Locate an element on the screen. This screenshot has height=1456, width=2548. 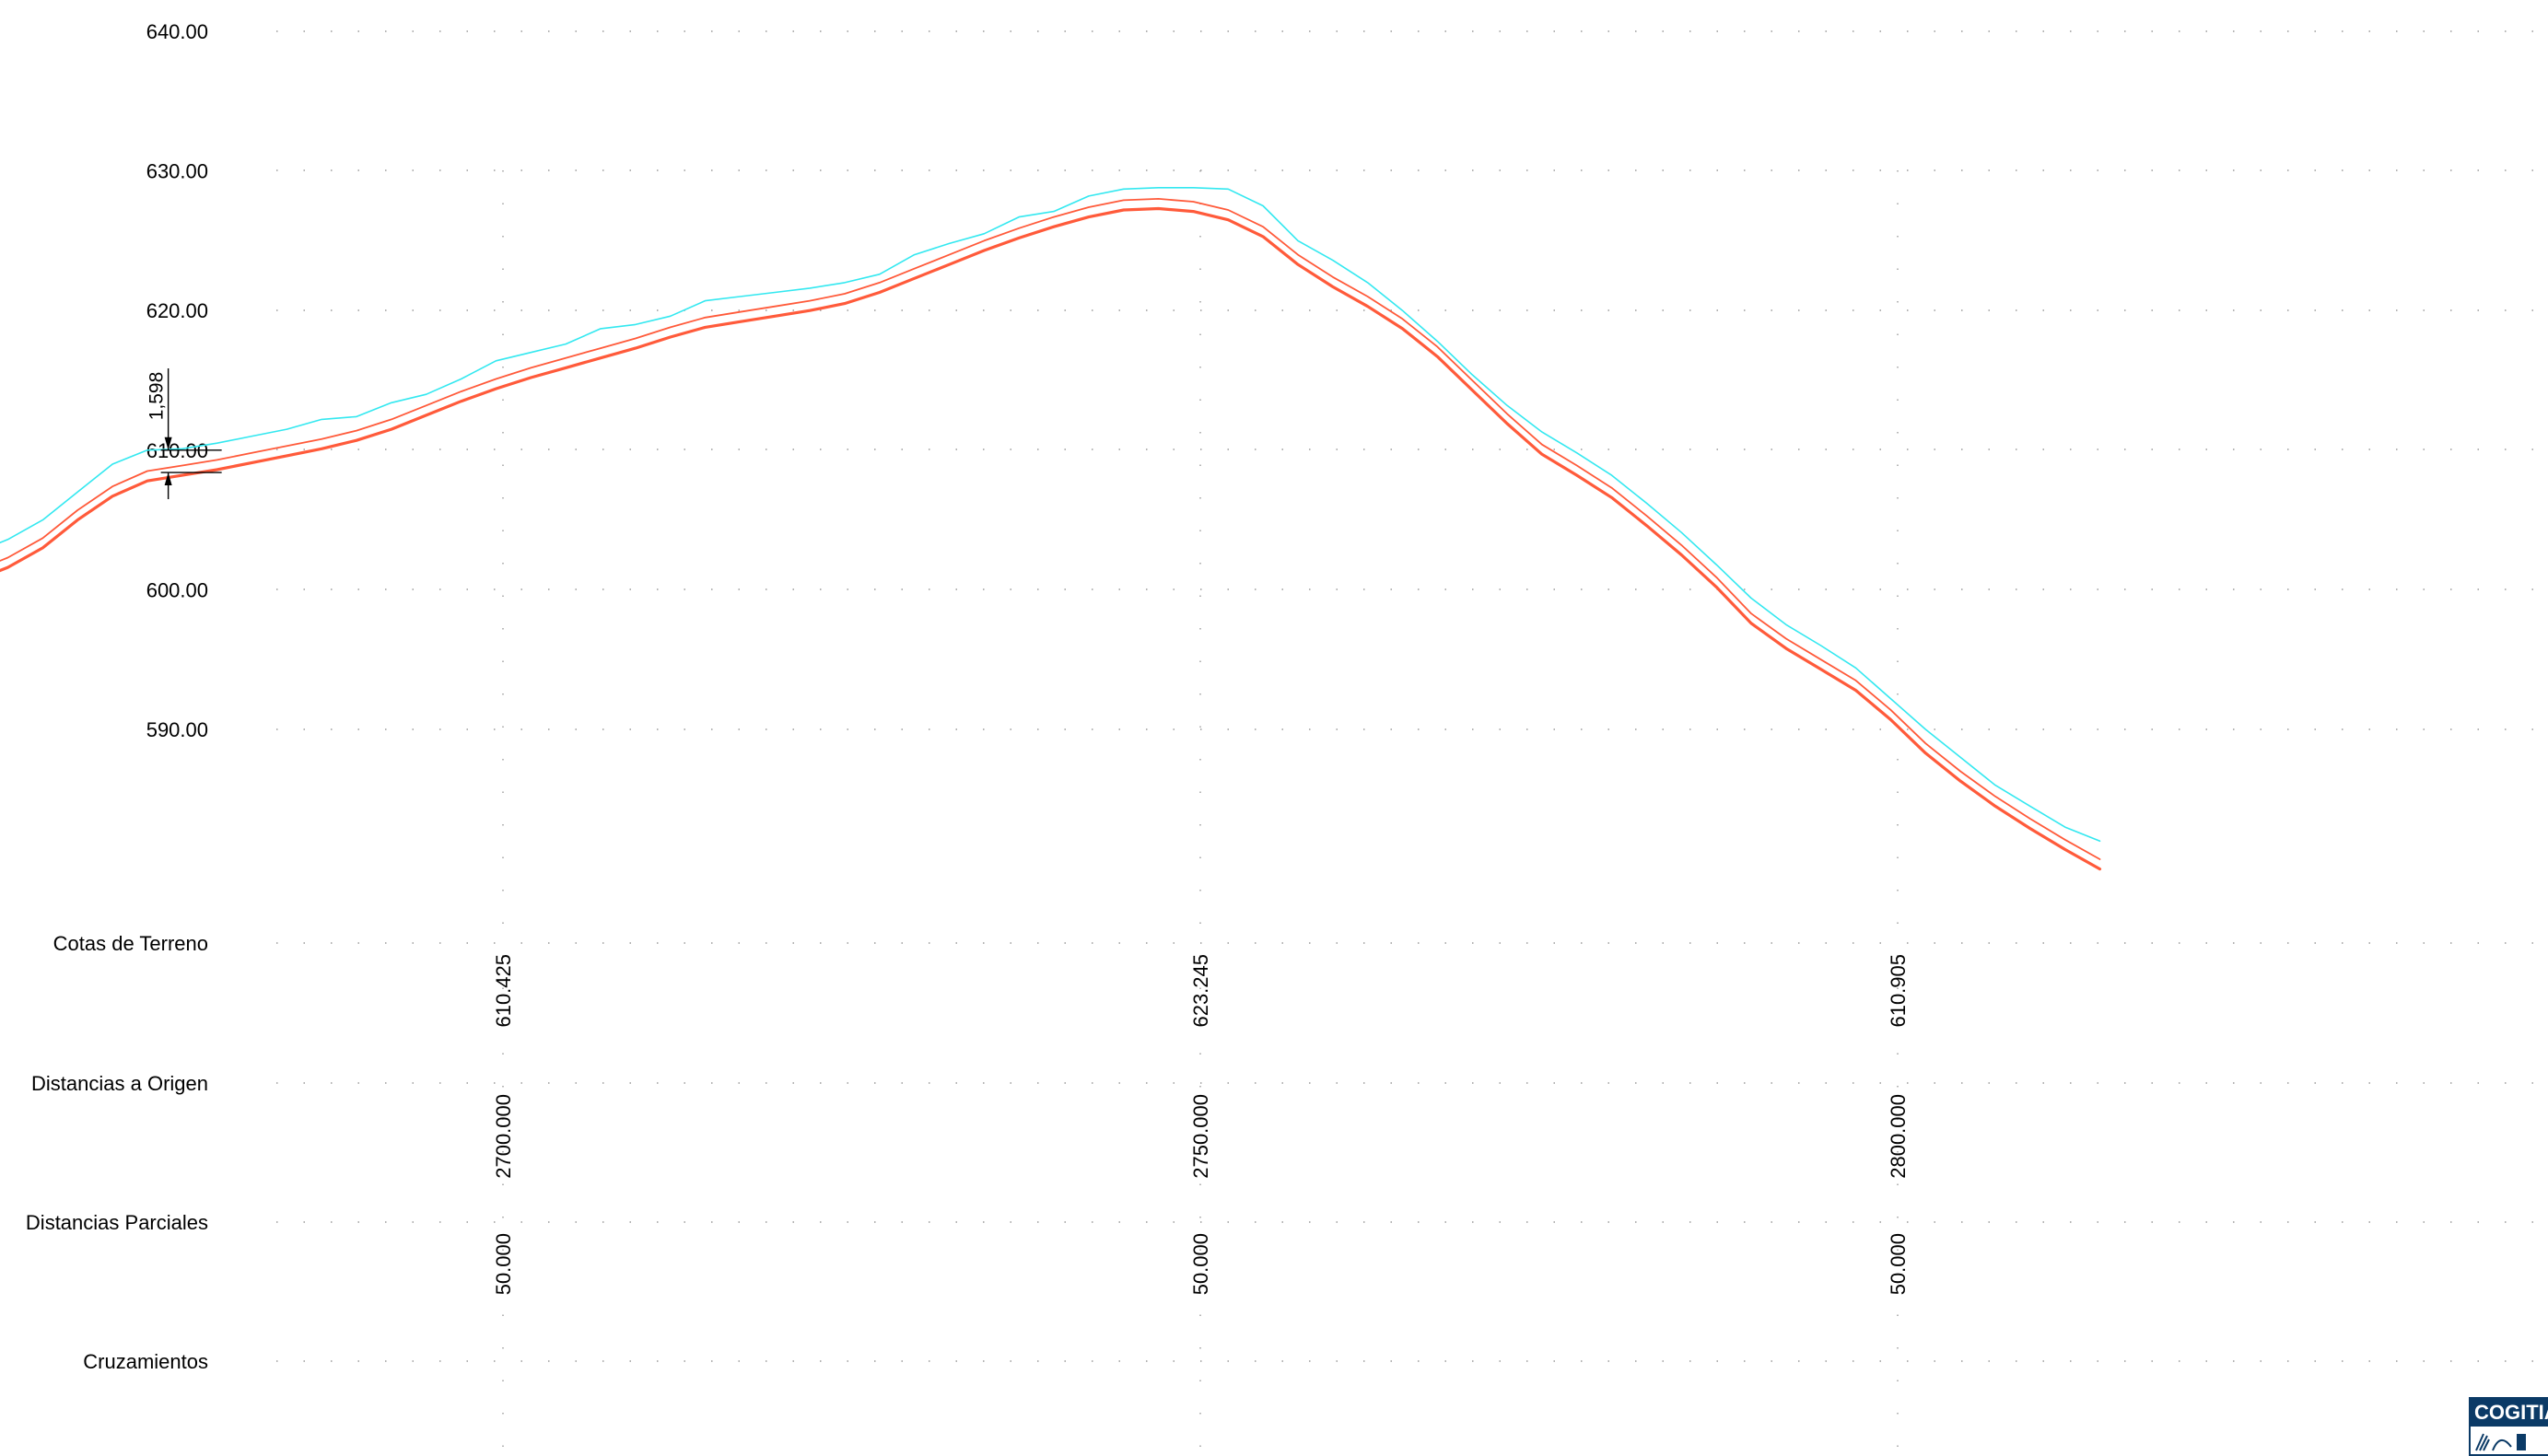
logo-emblem is located at coordinates (2509, 1440).